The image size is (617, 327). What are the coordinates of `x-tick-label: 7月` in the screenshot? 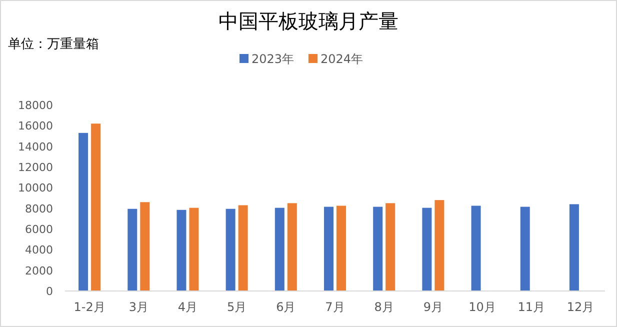 It's located at (335, 307).